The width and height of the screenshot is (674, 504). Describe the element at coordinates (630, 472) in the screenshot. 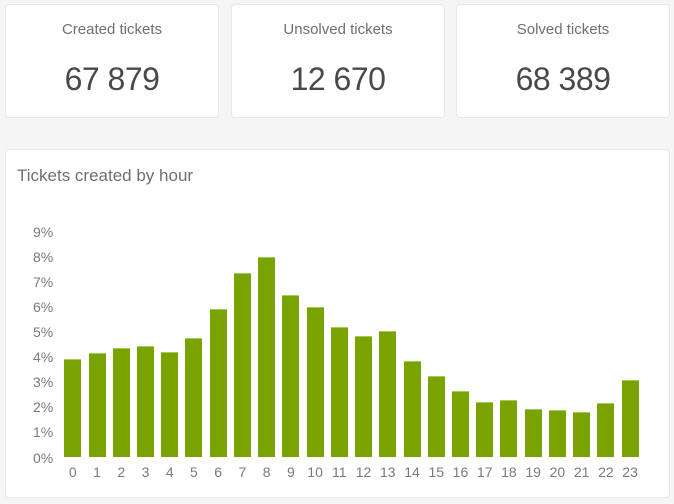

I see `x-axis-tick-label: 23` at that location.